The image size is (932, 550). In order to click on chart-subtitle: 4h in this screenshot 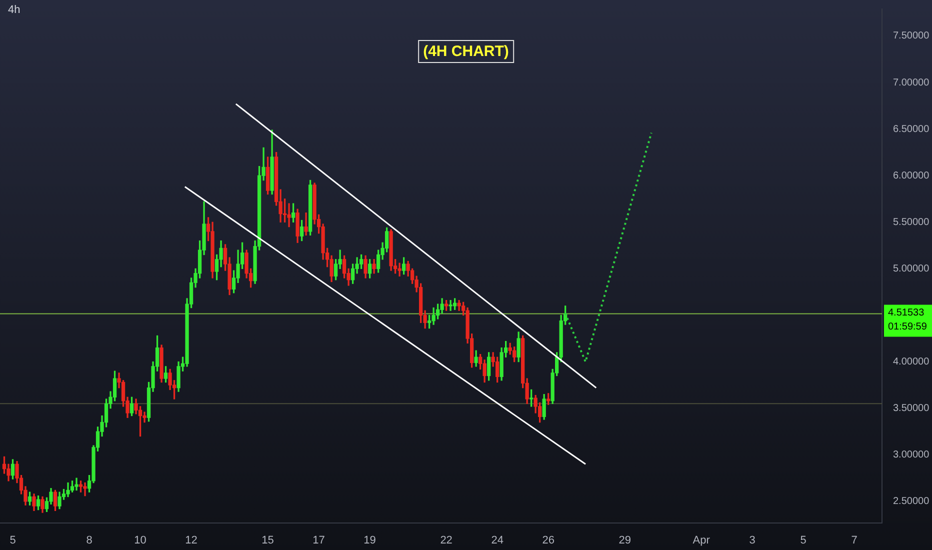, I will do `click(14, 10)`.